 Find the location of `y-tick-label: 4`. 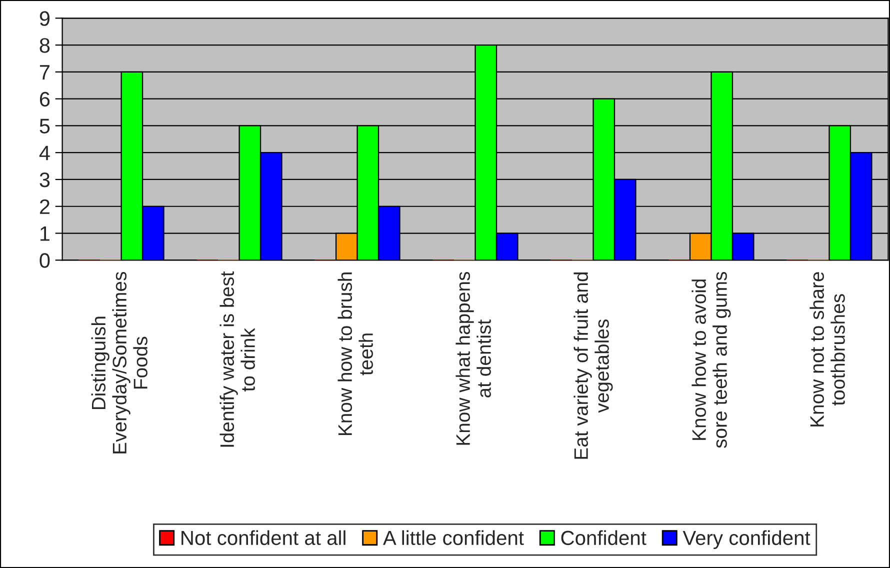

y-tick-label: 4 is located at coordinates (44, 153).